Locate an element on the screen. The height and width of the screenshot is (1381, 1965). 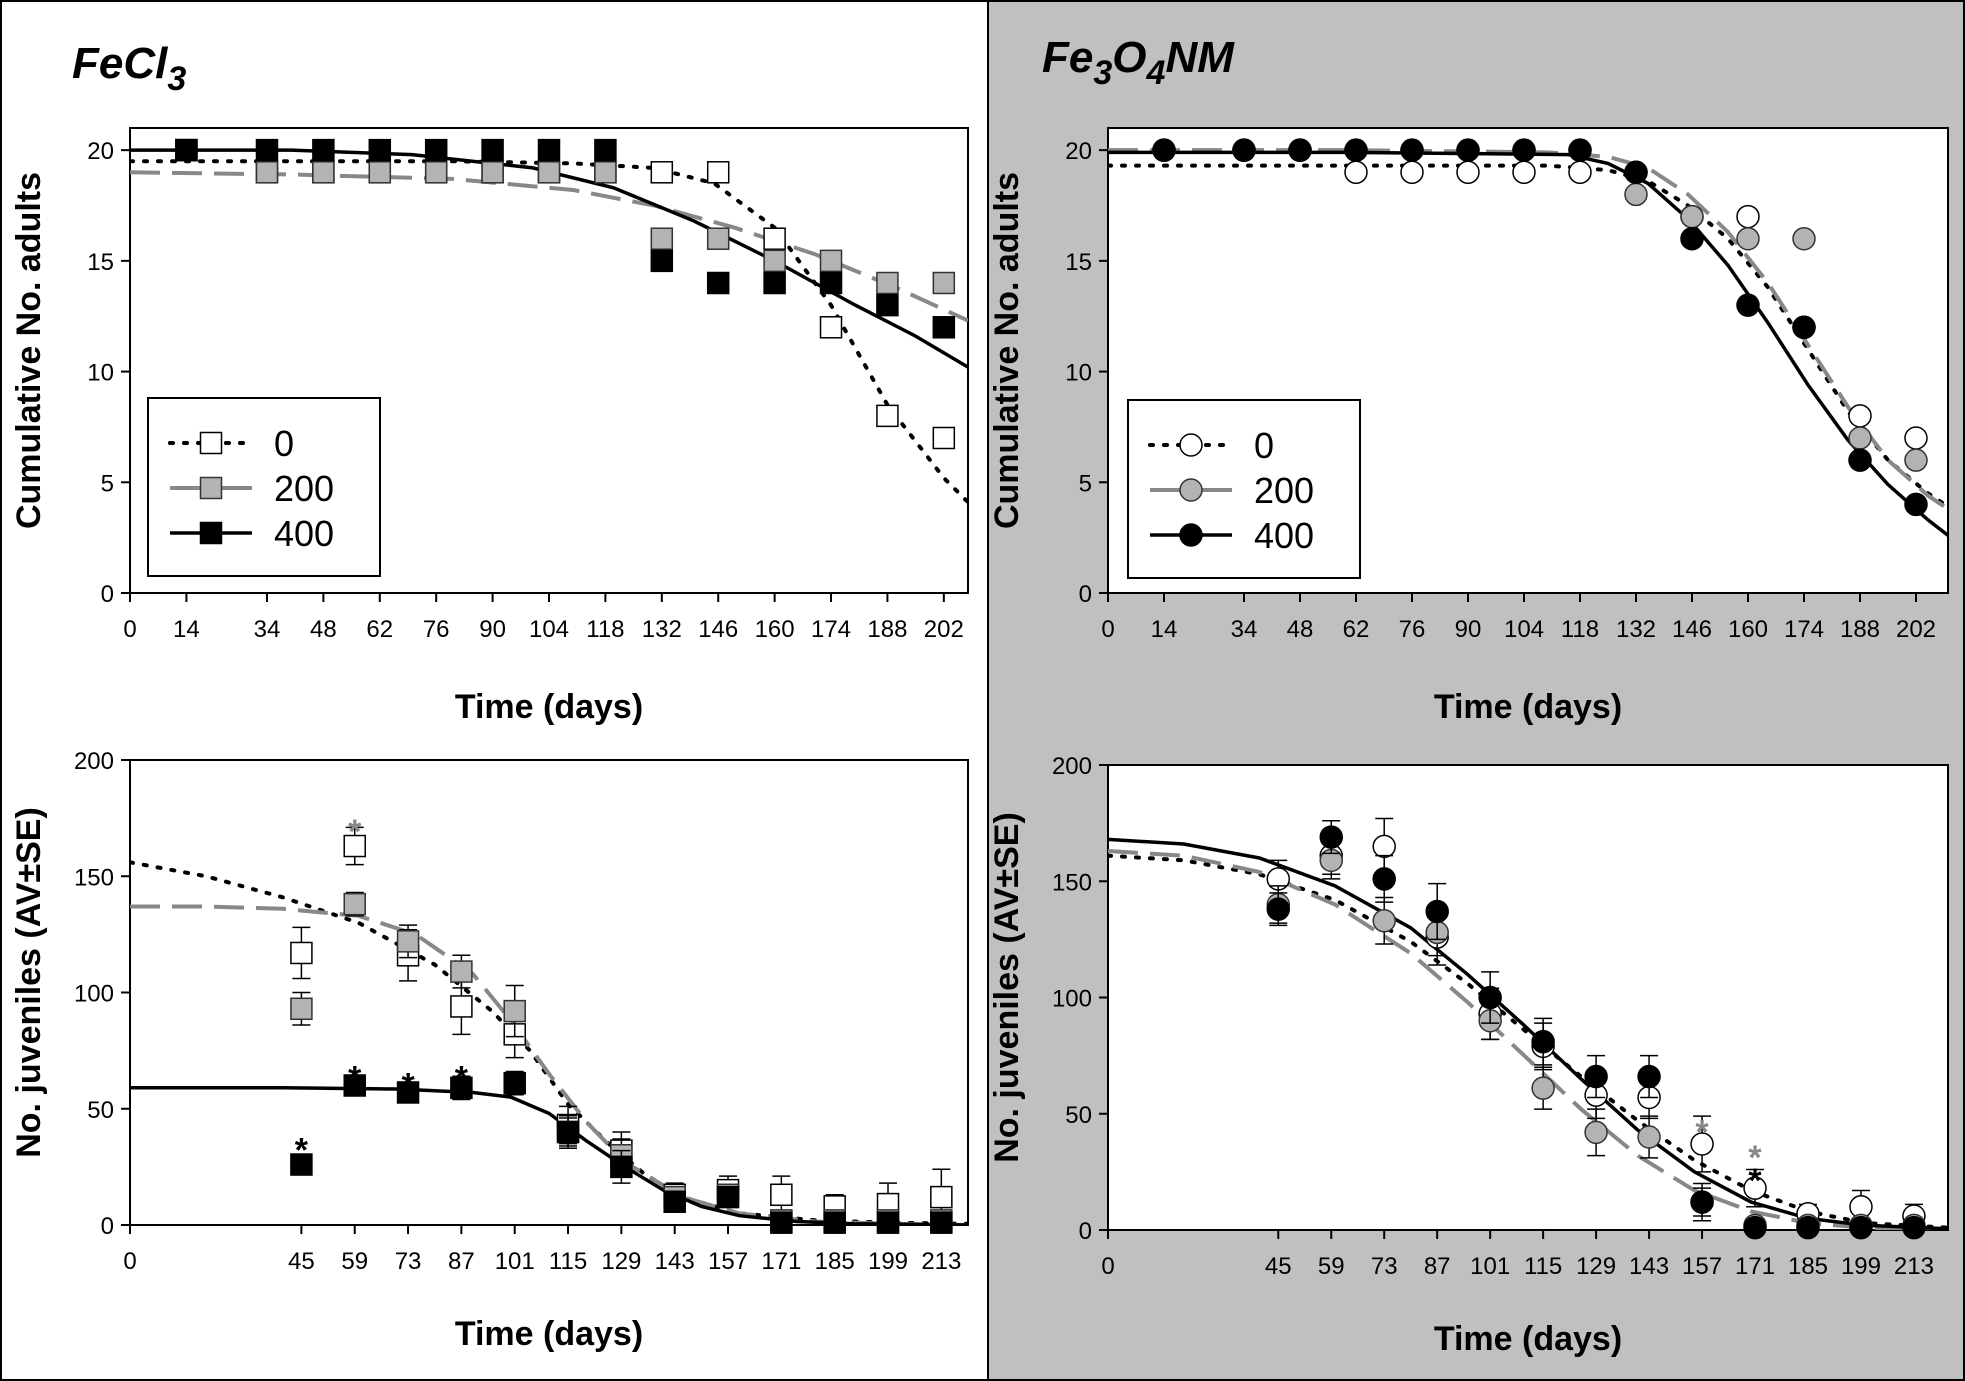
right-panel-title: Fe3O4NM is located at coordinates (1138, 62).